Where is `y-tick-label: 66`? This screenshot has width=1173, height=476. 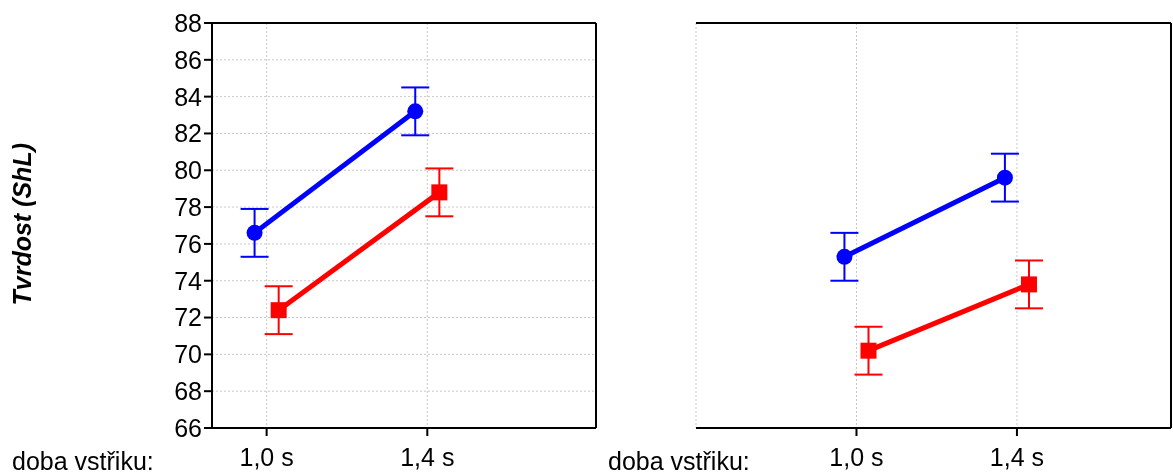
y-tick-label: 66 is located at coordinates (188, 427).